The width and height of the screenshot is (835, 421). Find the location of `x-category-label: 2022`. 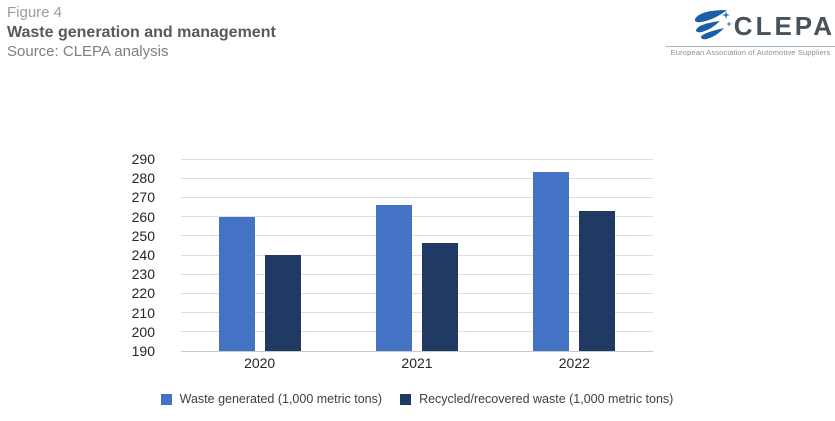

x-category-label: 2022 is located at coordinates (574, 363).